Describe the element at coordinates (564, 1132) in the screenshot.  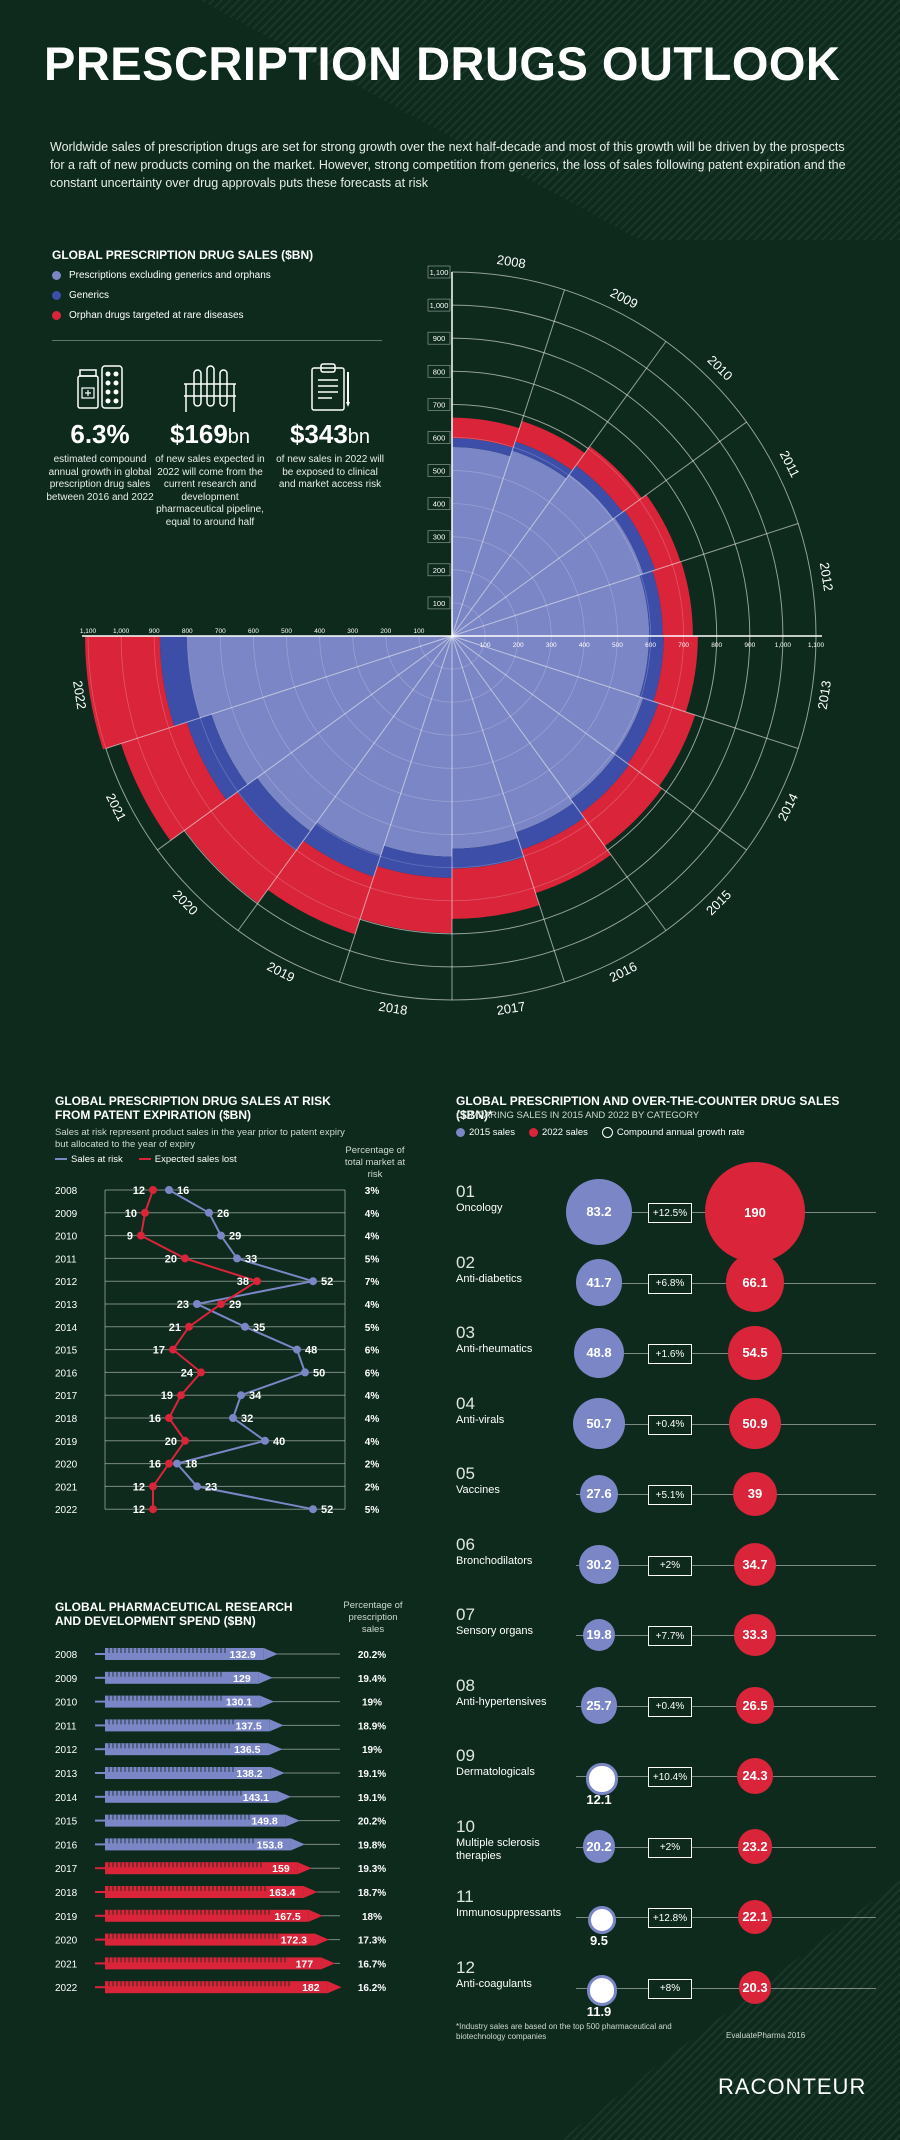
I see `category-legend-2022-label: 2022 sales` at that location.